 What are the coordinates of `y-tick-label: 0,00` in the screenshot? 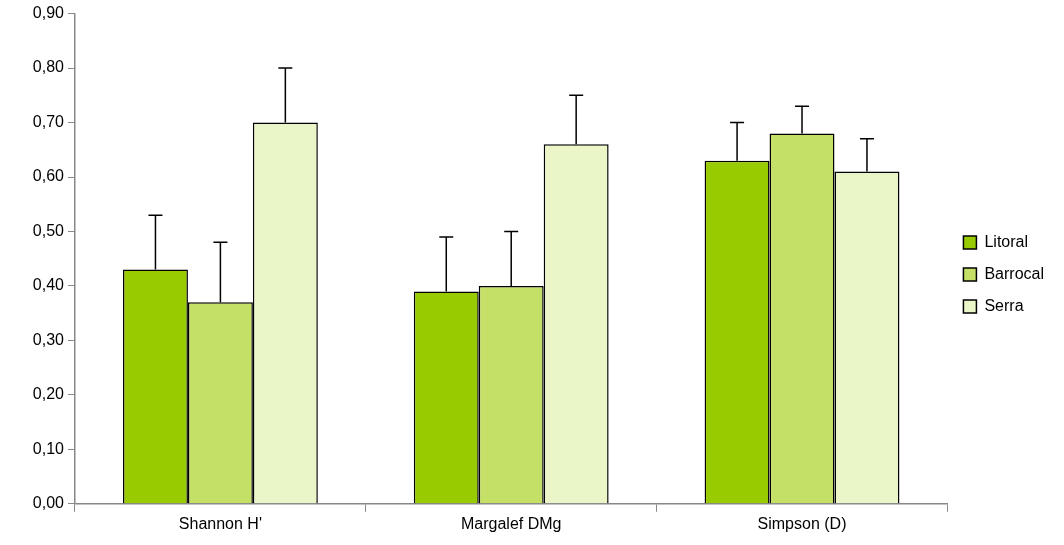 It's located at (48, 503).